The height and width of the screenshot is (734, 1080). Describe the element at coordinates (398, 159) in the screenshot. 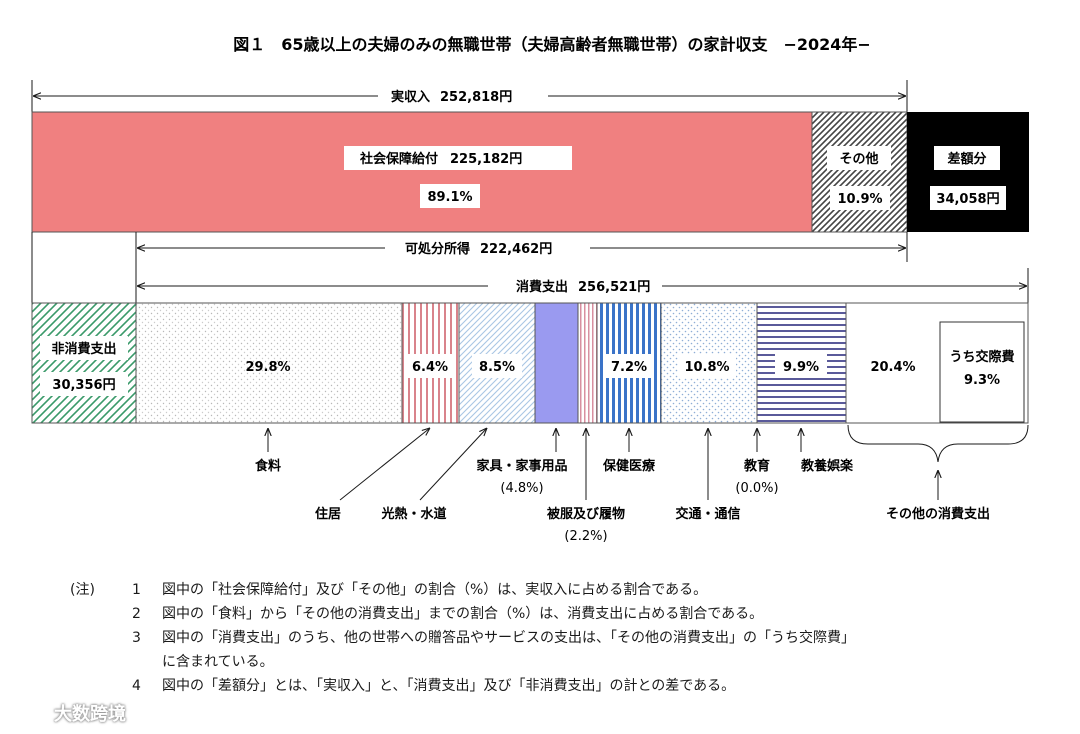

I see `social-security-label: 社会保障給付` at that location.